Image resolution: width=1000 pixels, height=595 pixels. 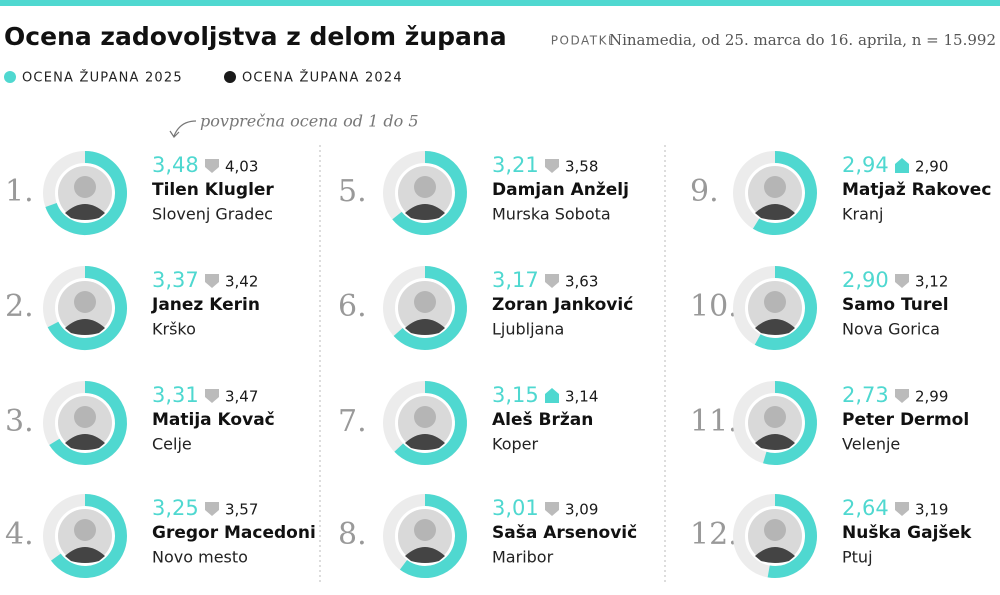 What do you see at coordinates (564, 533) in the screenshot?
I see `name: Saša Arsenovič` at bounding box center [564, 533].